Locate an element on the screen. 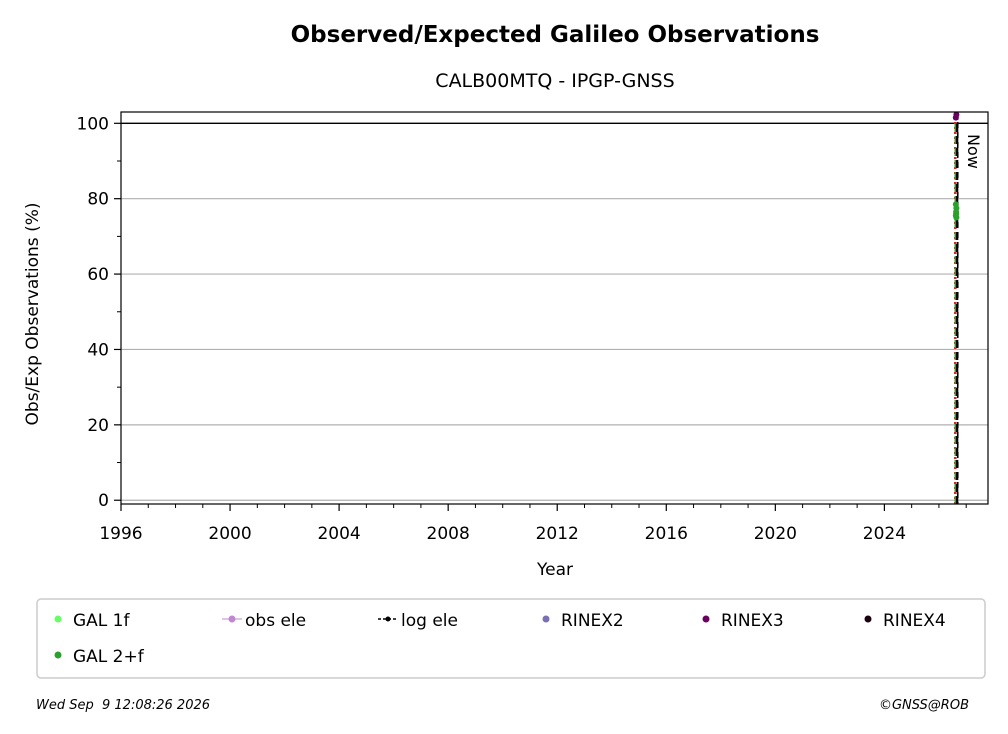 Image resolution: width=1008 pixels, height=734 pixels. x-axis: 1996 2000 2004 2008 2012 2016 2020 2024 is located at coordinates (533, 524).